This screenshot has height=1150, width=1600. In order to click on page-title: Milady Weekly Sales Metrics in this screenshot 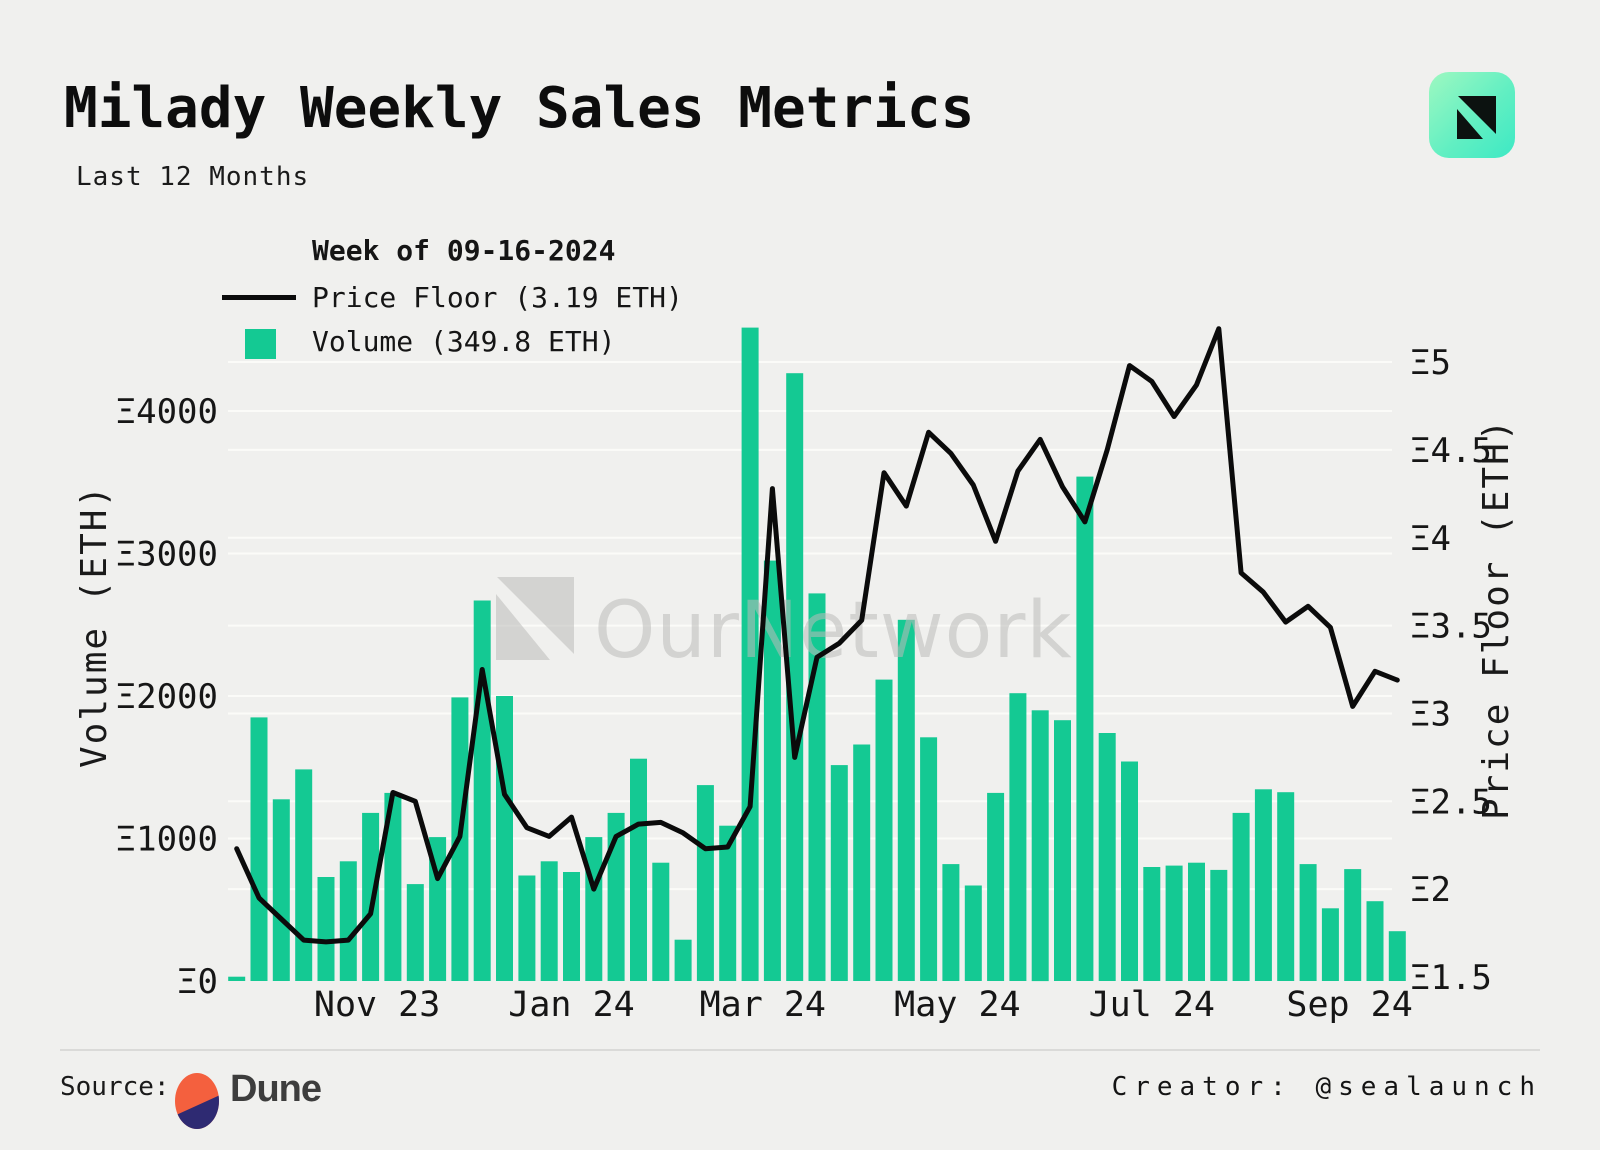, I will do `click(519, 108)`.